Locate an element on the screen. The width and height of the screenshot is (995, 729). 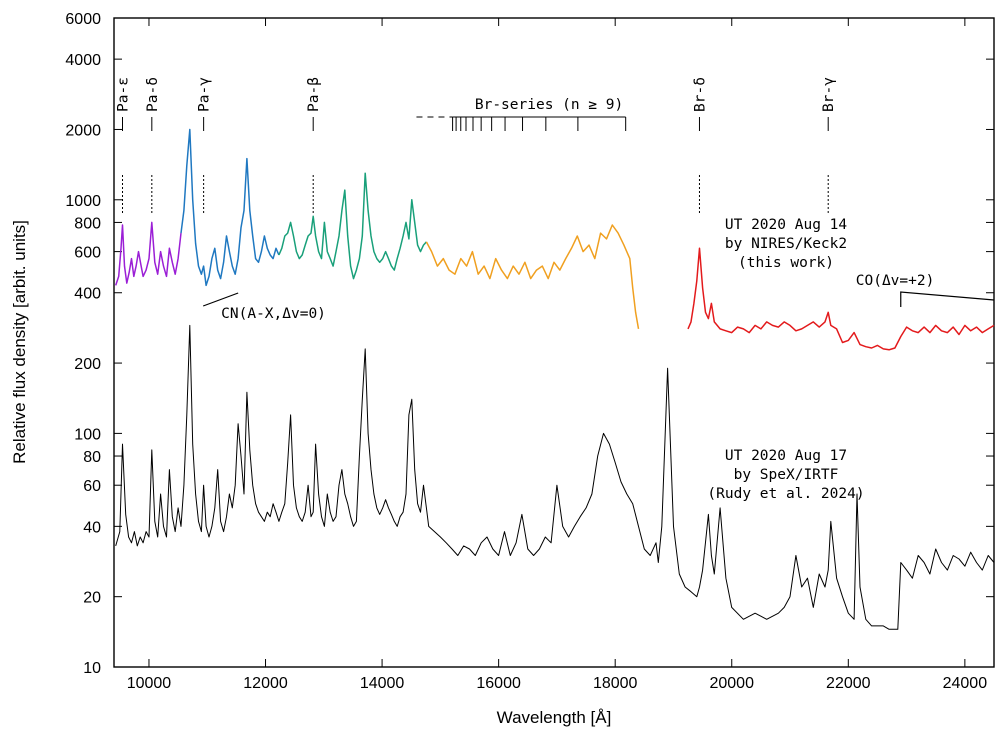
y-axis-title: Relative flux density [arbit. units] is located at coordinates (19, 342).